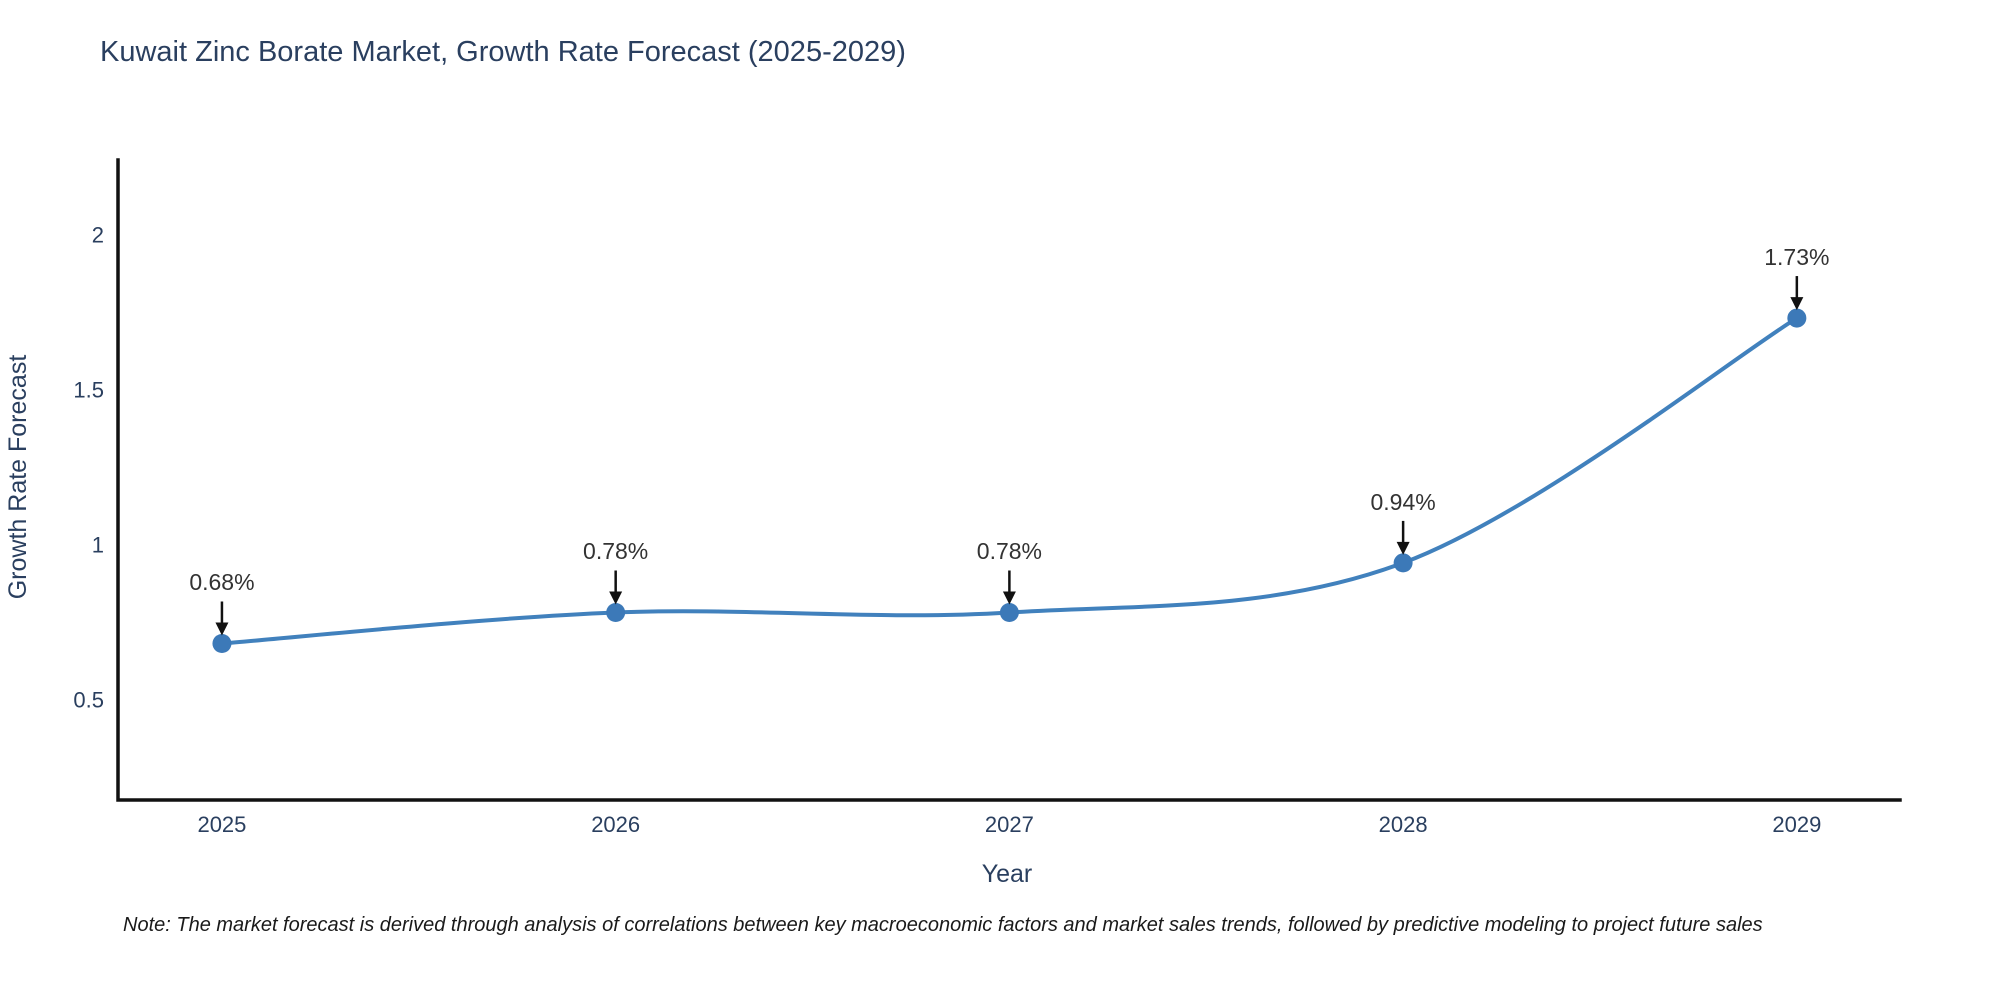  Describe the element at coordinates (1009, 824) in the screenshot. I see `x-tick-label: 2027` at that location.